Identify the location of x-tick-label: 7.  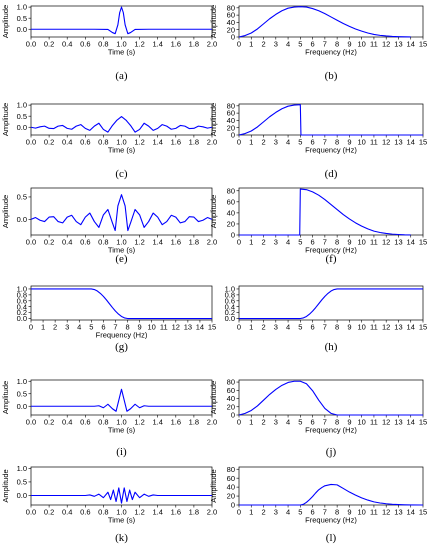
(325, 242).